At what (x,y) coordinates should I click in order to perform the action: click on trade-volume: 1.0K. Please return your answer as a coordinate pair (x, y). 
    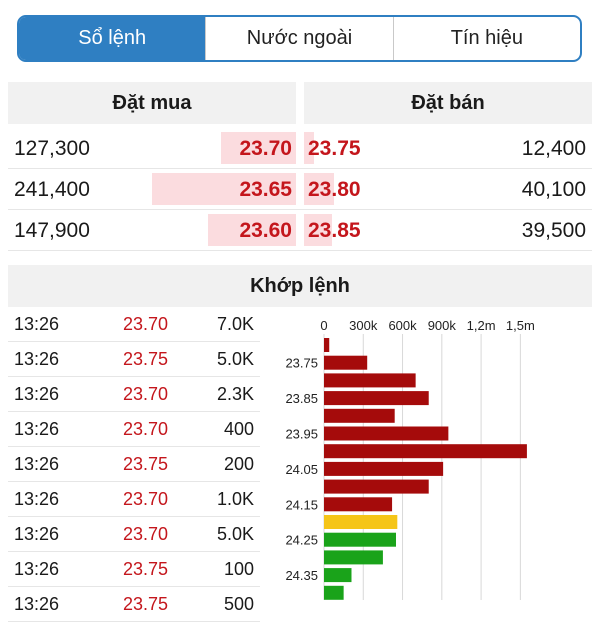
    Looking at the image, I should click on (235, 499).